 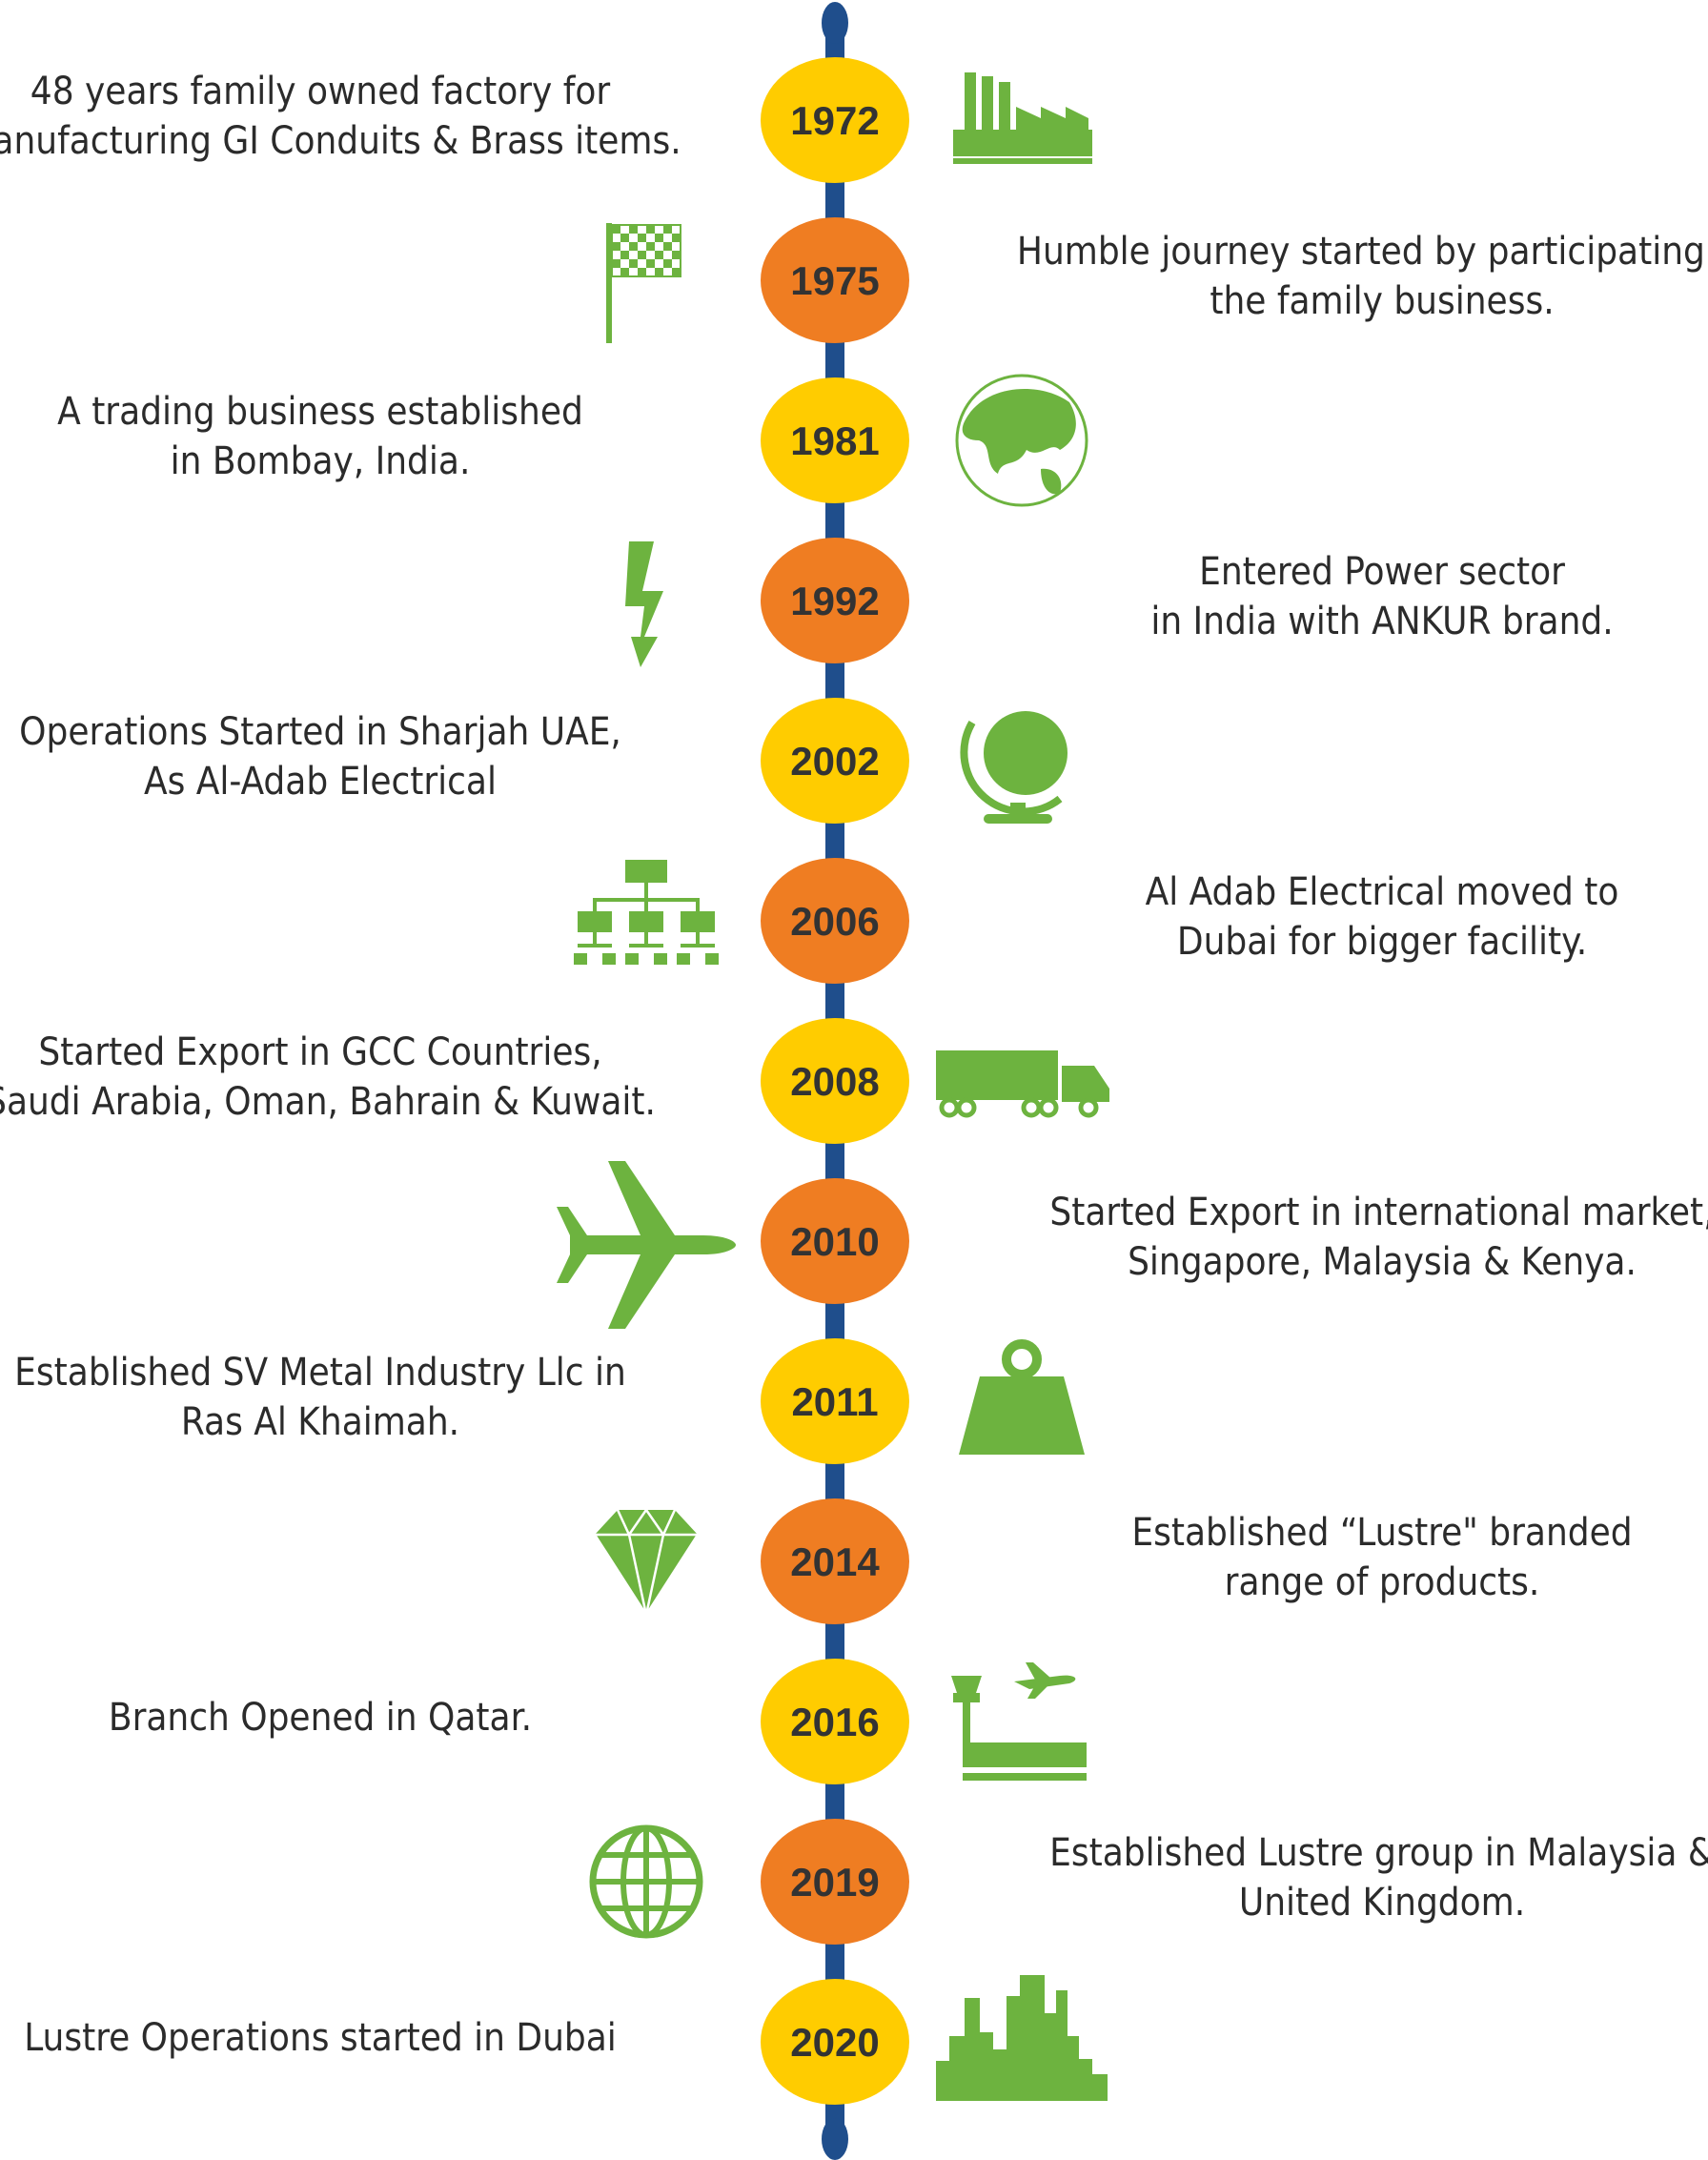 I want to click on event-text-line: manufacturing GI Conduits & Brass items., so click(x=340, y=141).